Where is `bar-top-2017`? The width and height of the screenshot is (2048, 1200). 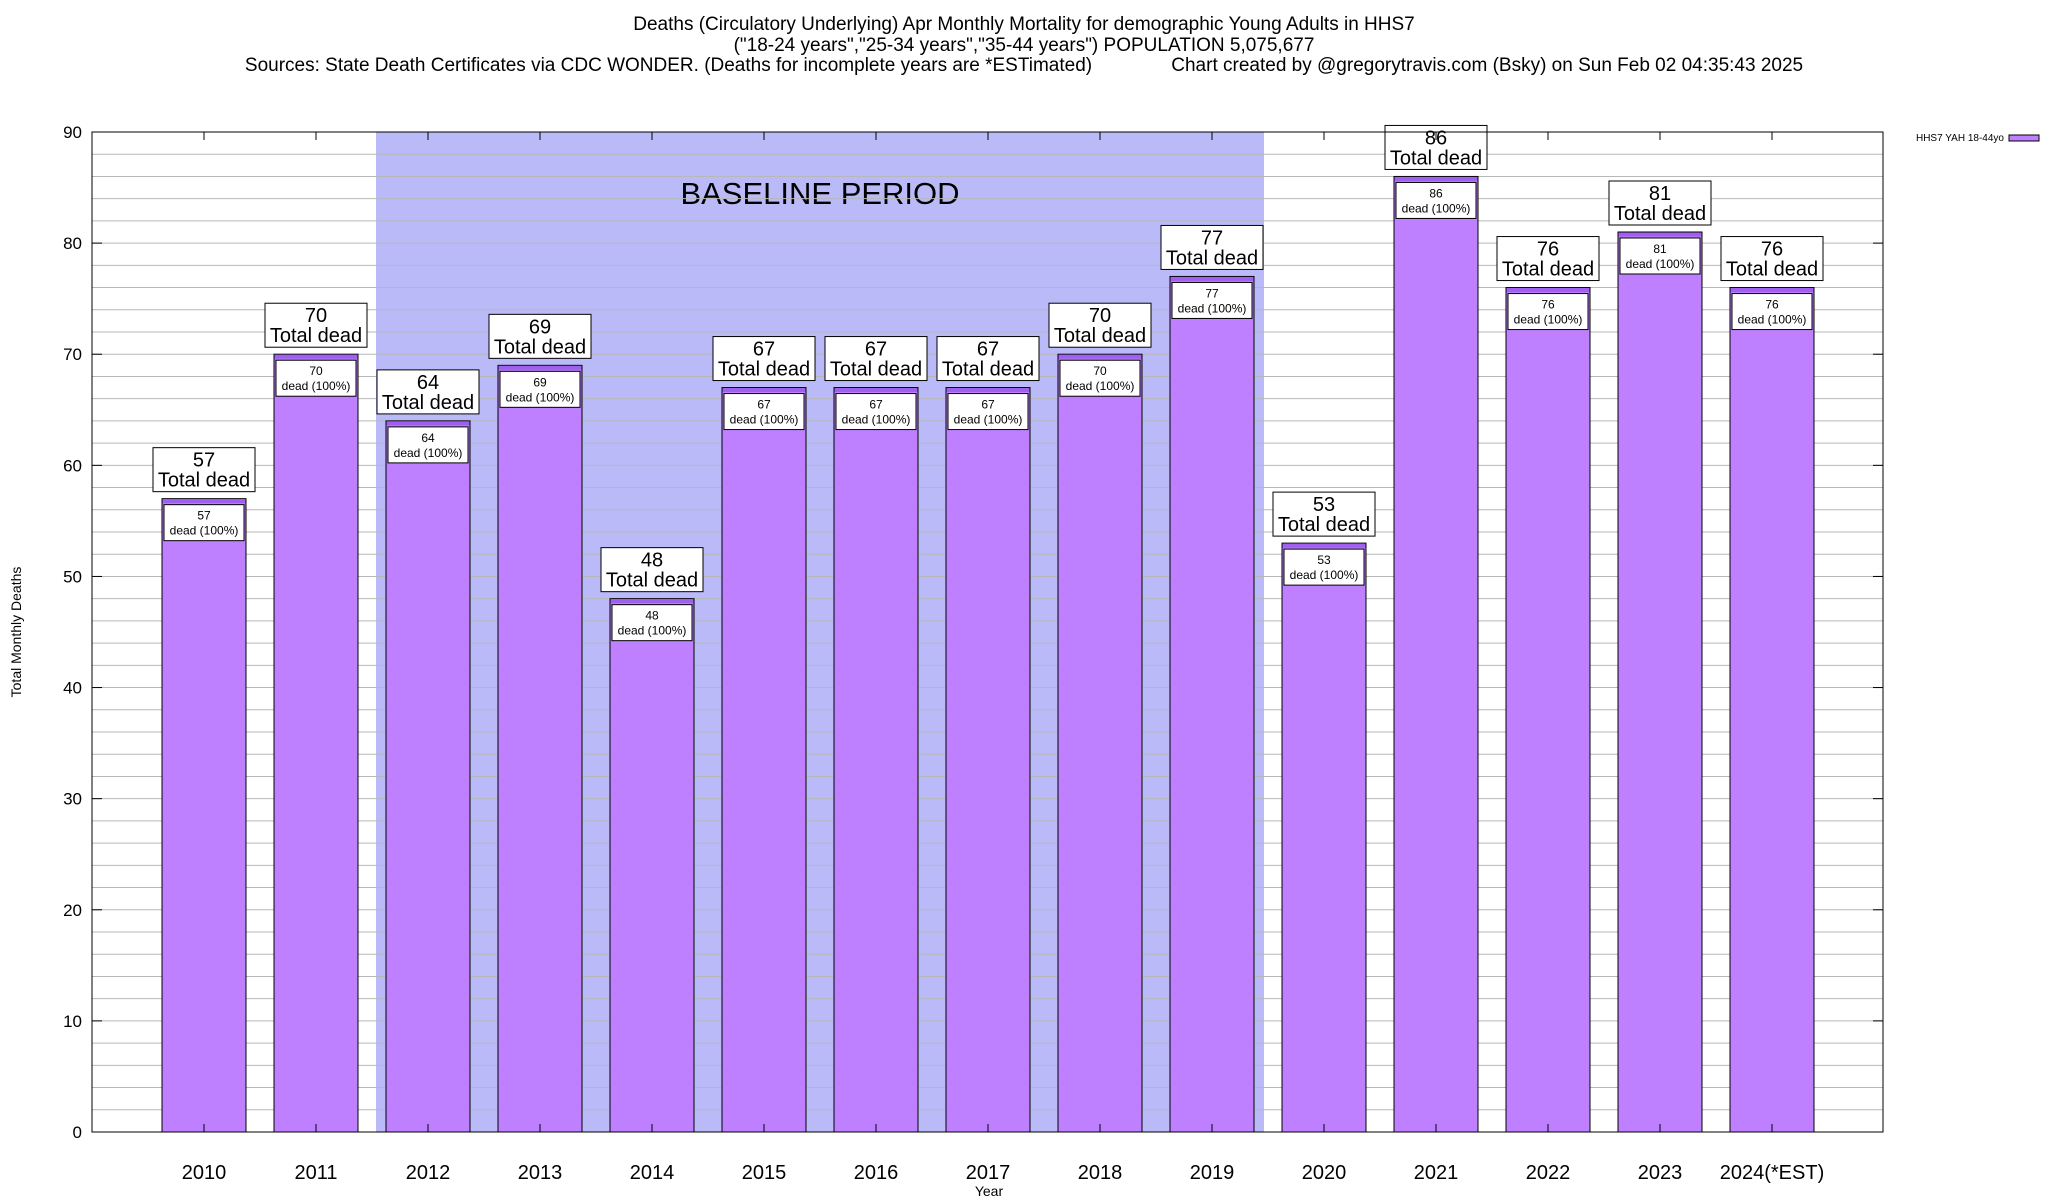
bar-top-2017 is located at coordinates (988, 390).